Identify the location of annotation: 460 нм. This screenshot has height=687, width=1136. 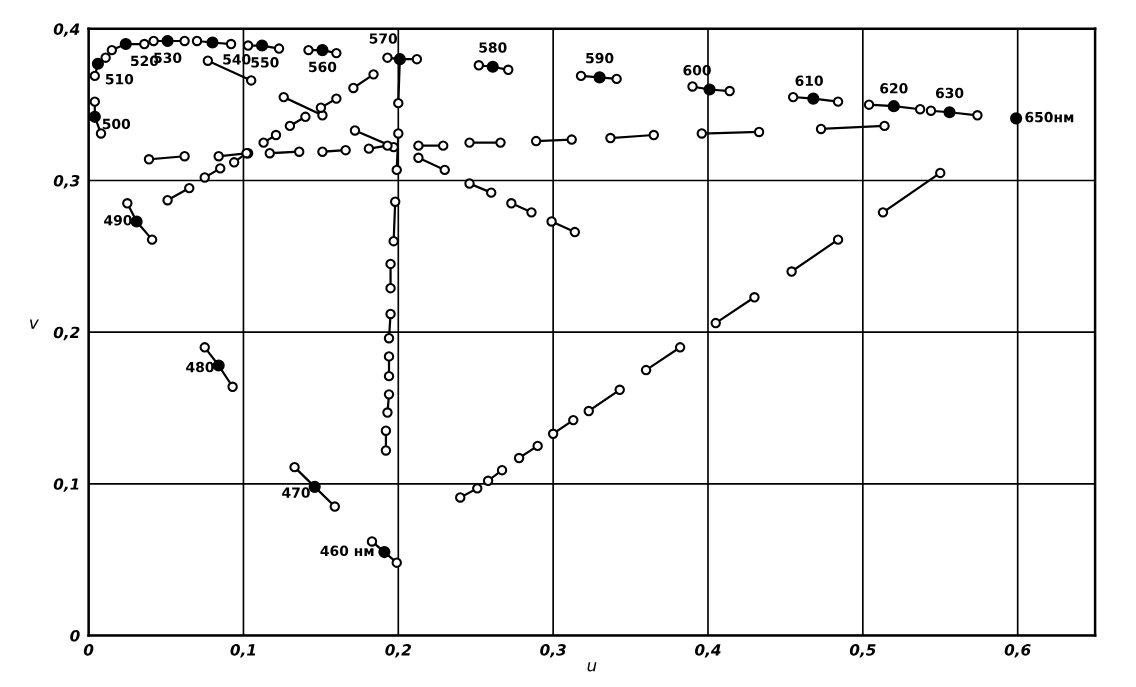
(347, 551).